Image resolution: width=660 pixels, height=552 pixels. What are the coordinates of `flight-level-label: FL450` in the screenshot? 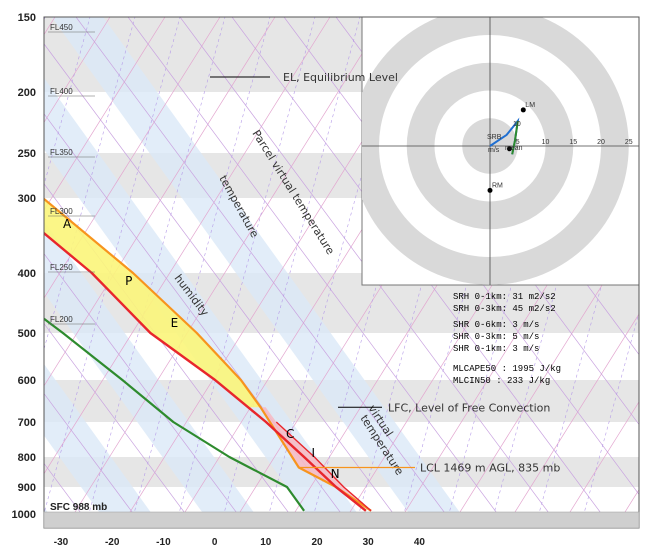 It's located at (61, 27).